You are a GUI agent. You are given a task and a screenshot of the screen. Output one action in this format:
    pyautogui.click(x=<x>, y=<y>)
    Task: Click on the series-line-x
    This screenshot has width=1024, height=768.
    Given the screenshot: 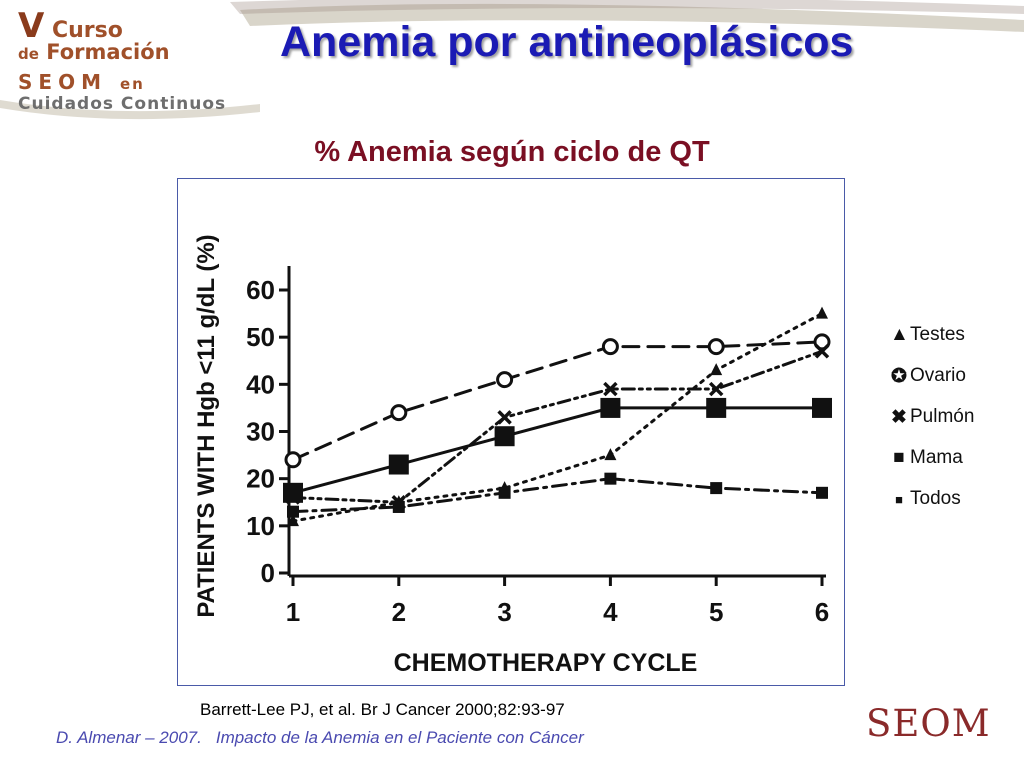 What is the action you would take?
    pyautogui.click(x=557, y=426)
    